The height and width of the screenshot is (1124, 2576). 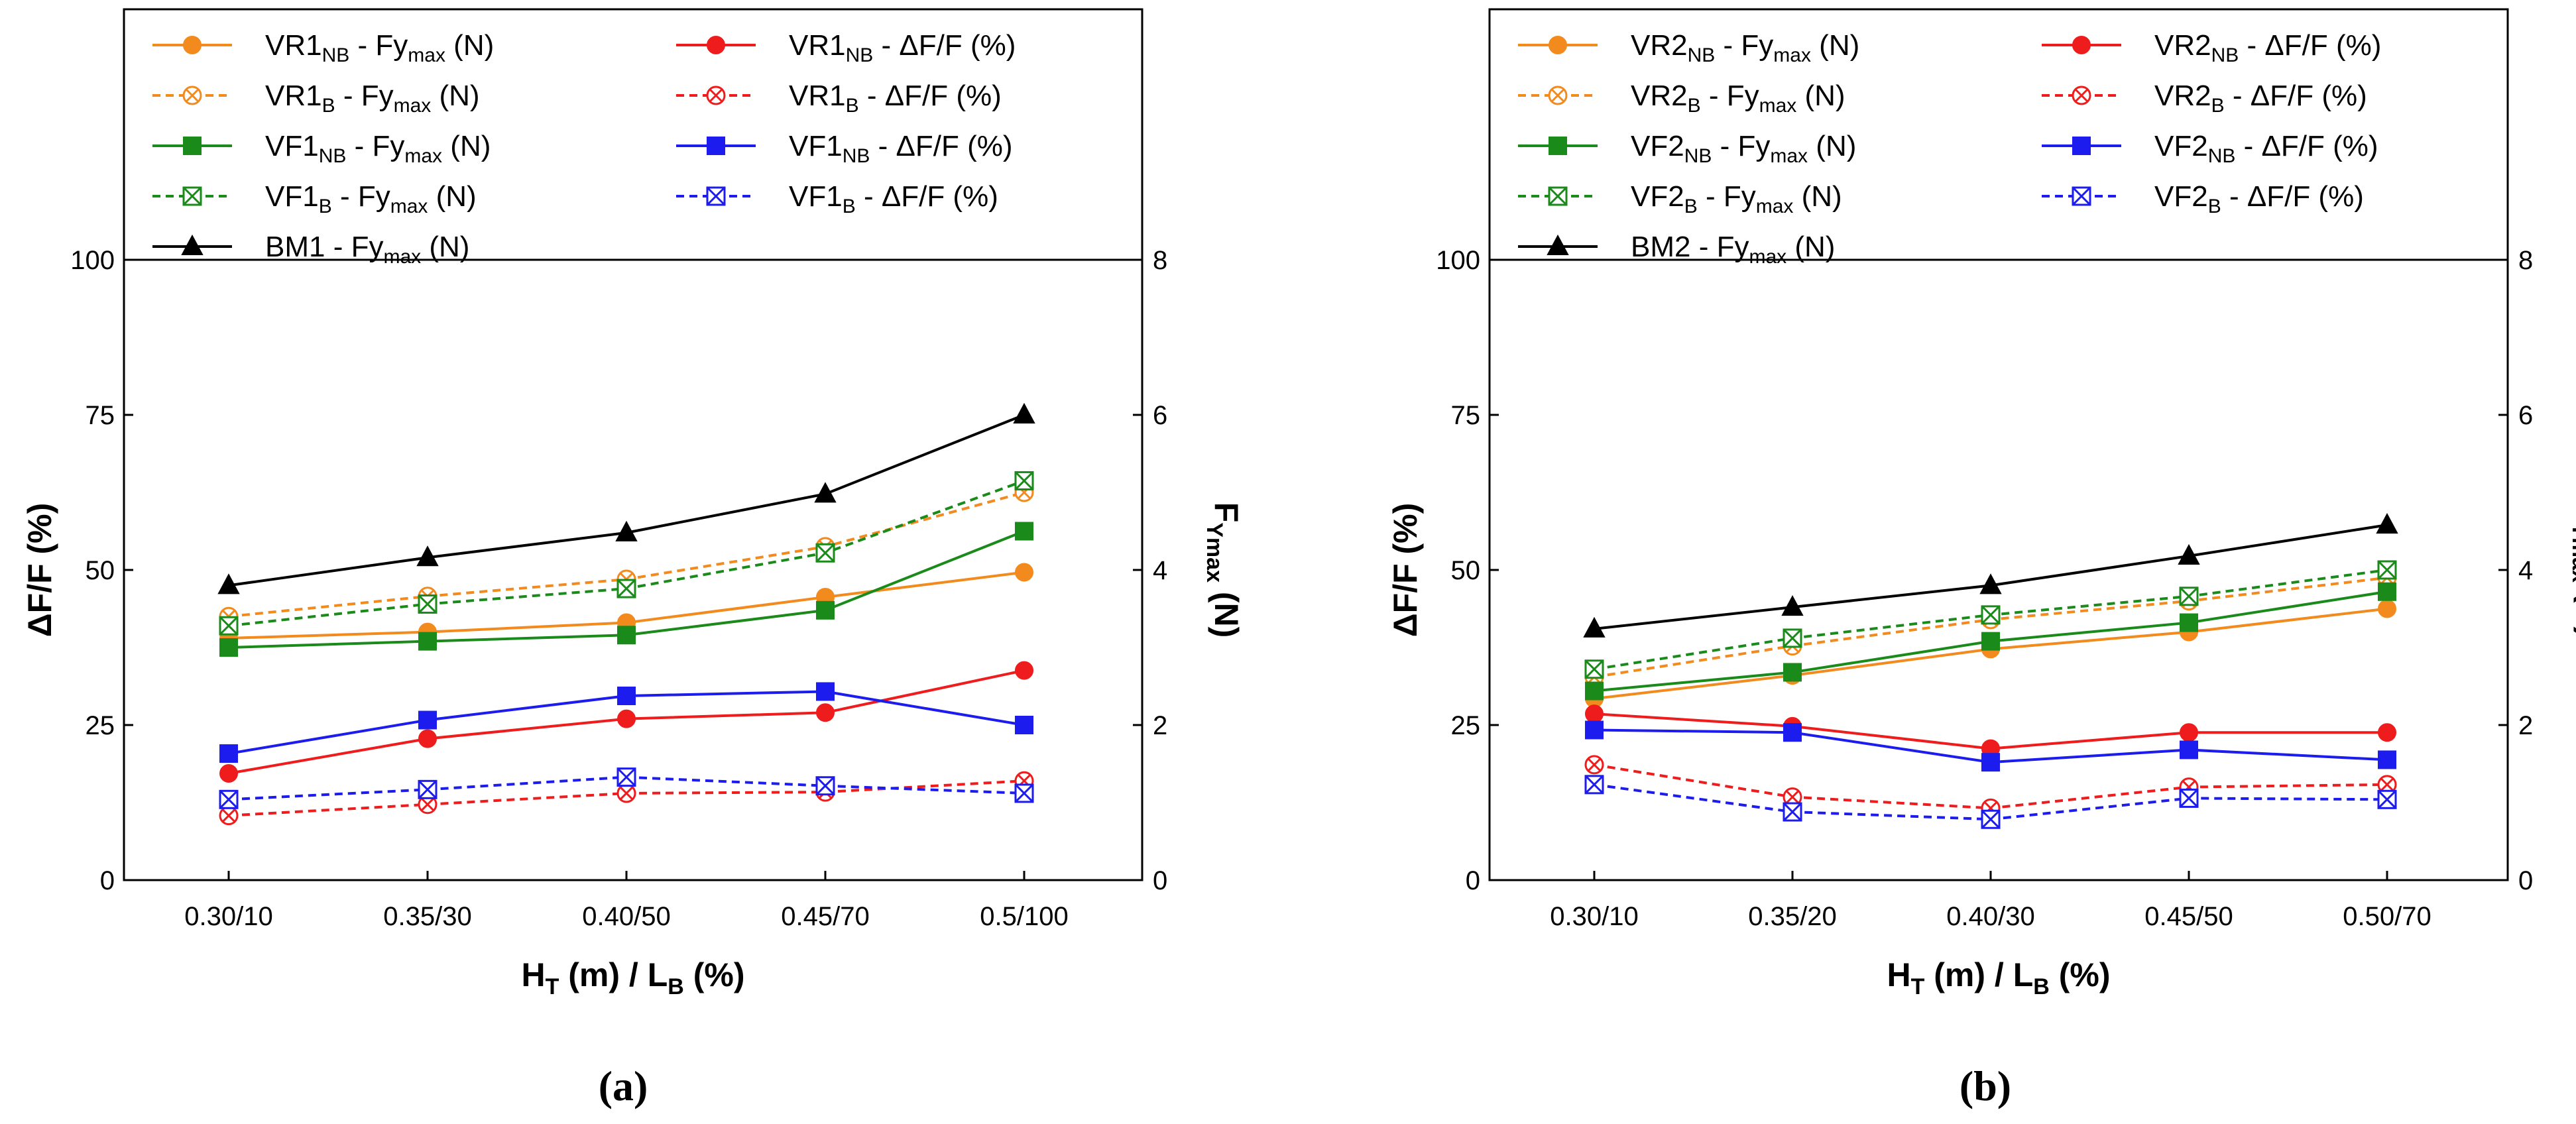 I want to click on legend-entry: VR2NB - ΔF/F (%), so click(x=2211, y=48).